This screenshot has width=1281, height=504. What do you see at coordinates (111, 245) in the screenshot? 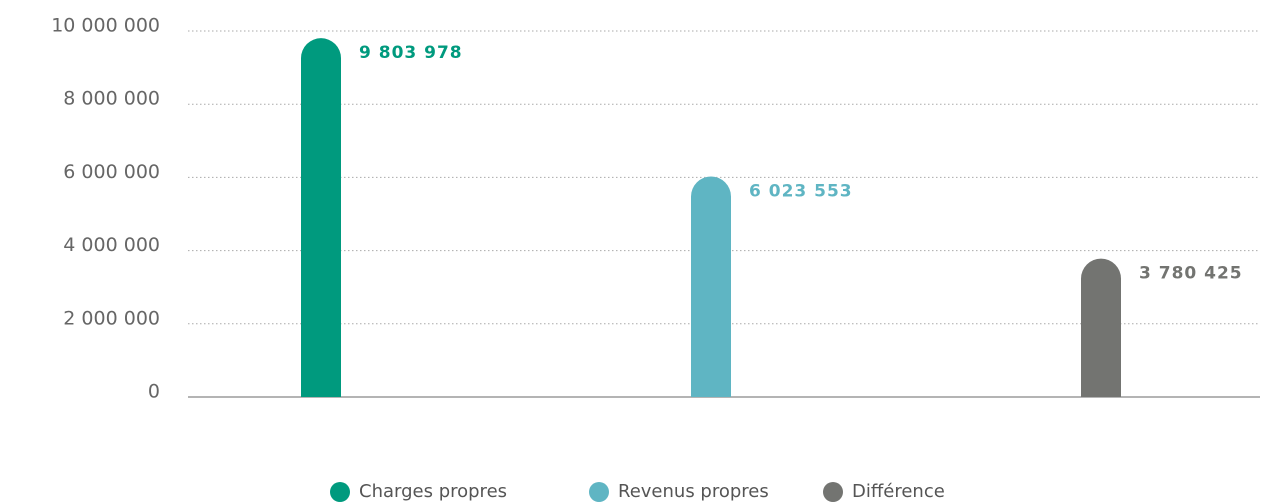
I see `y-tick-label: 4 000 000` at bounding box center [111, 245].